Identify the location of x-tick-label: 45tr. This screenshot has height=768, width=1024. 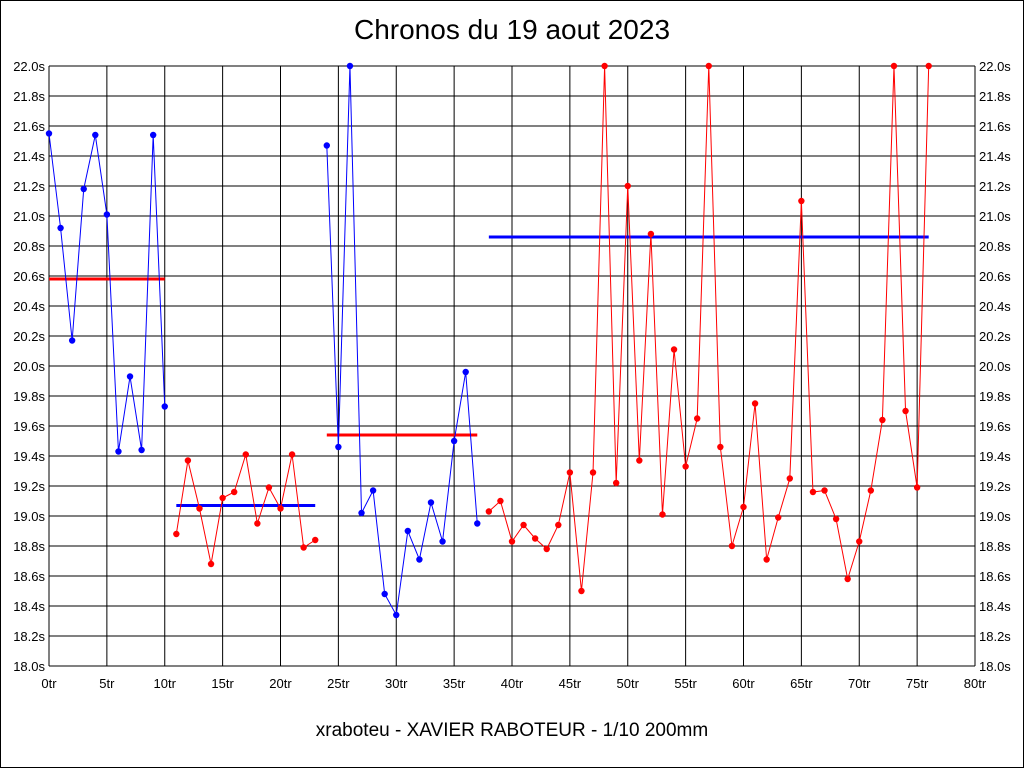
(570, 683).